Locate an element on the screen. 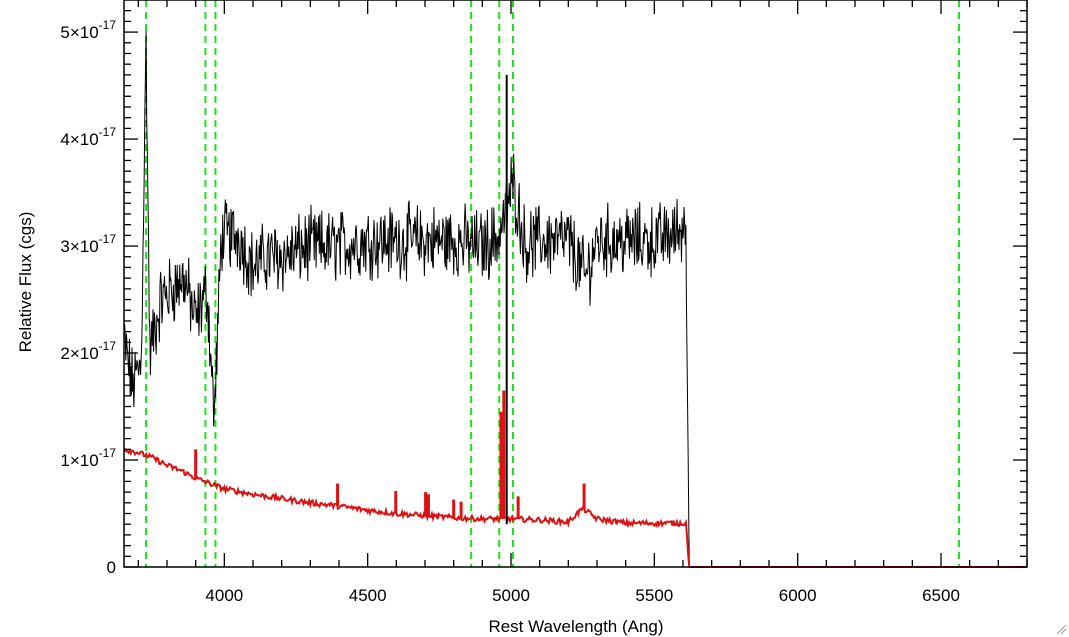  y-axis-label: Relative Flux (cgs) is located at coordinates (25, 282).